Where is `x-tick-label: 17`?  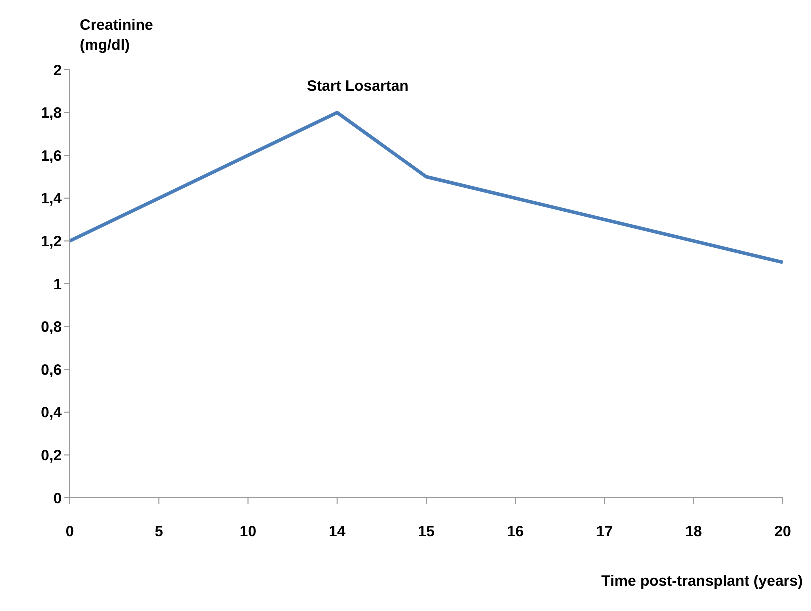
x-tick-label: 17 is located at coordinates (605, 532).